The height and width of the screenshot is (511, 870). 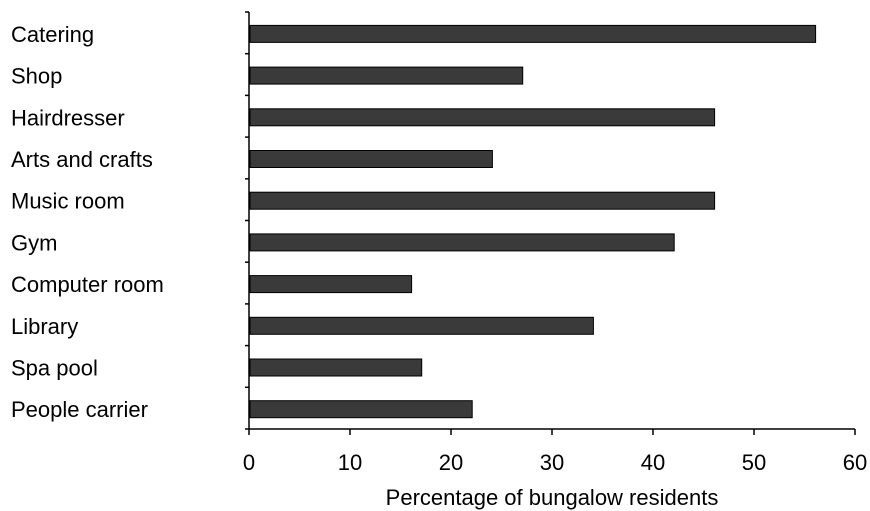 What do you see at coordinates (87, 284) in the screenshot?
I see `category-label: Computer room` at bounding box center [87, 284].